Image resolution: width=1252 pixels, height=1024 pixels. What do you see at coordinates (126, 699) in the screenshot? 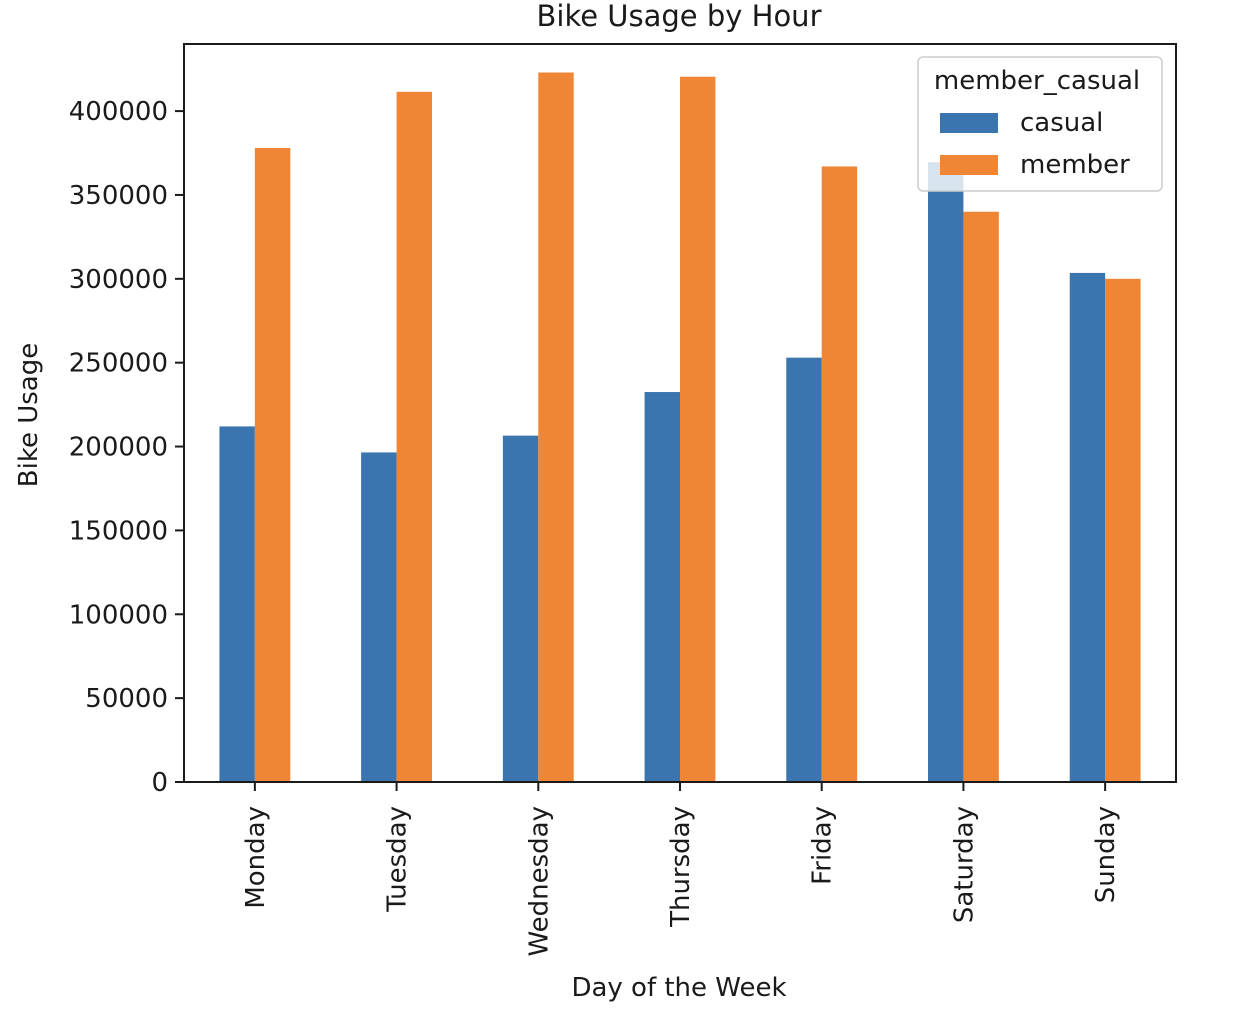
I see `y-tick-label: 50000` at bounding box center [126, 699].